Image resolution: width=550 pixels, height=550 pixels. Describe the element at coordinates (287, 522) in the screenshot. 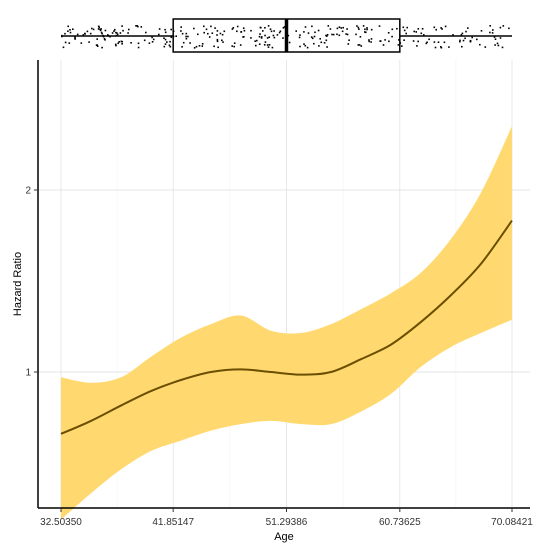

I see `x-tick-label-2: 51.29386` at that location.